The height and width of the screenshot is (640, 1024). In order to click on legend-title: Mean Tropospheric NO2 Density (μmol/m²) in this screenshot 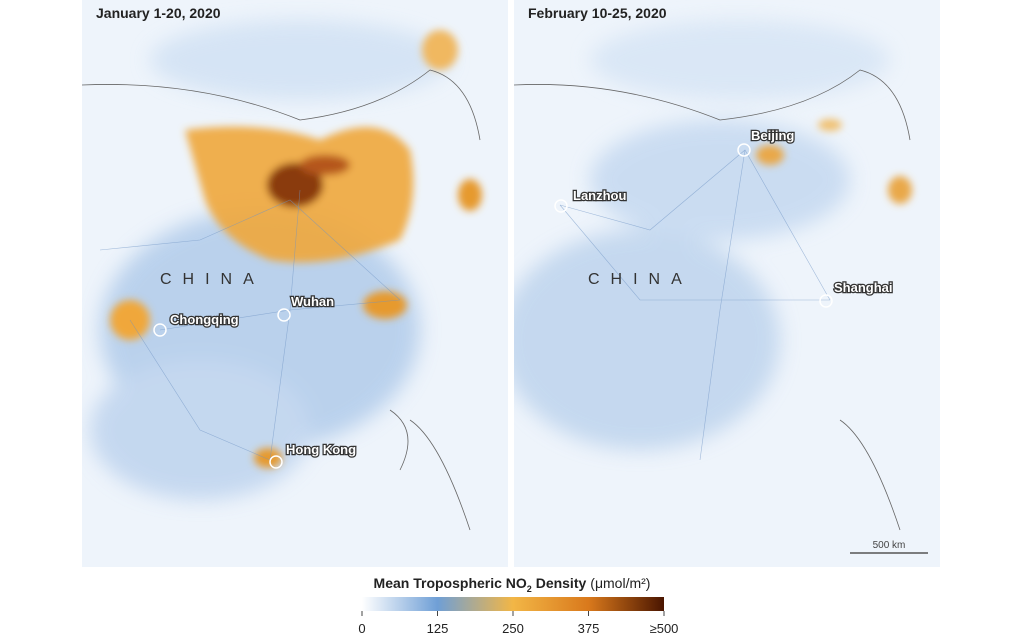, I will do `click(512, 584)`.